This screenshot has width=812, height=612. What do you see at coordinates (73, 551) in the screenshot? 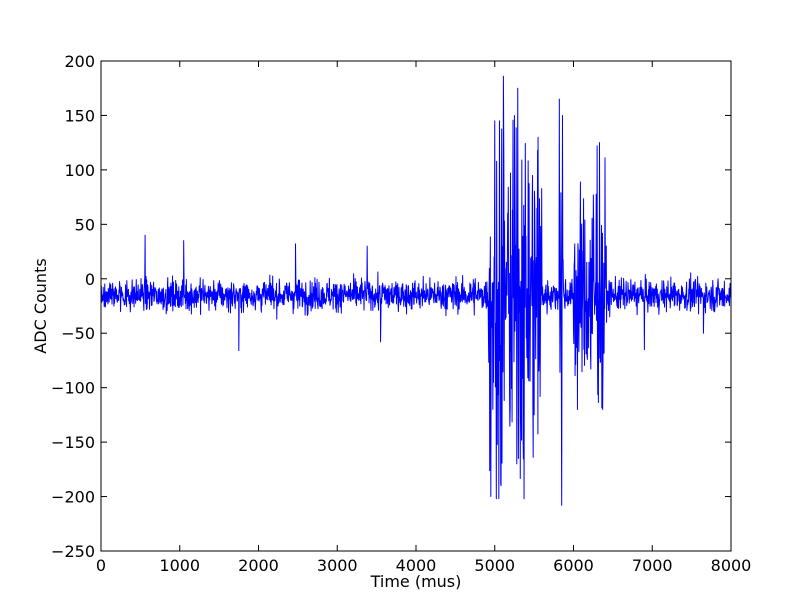
I see `y-tick-label: −250` at bounding box center [73, 551].